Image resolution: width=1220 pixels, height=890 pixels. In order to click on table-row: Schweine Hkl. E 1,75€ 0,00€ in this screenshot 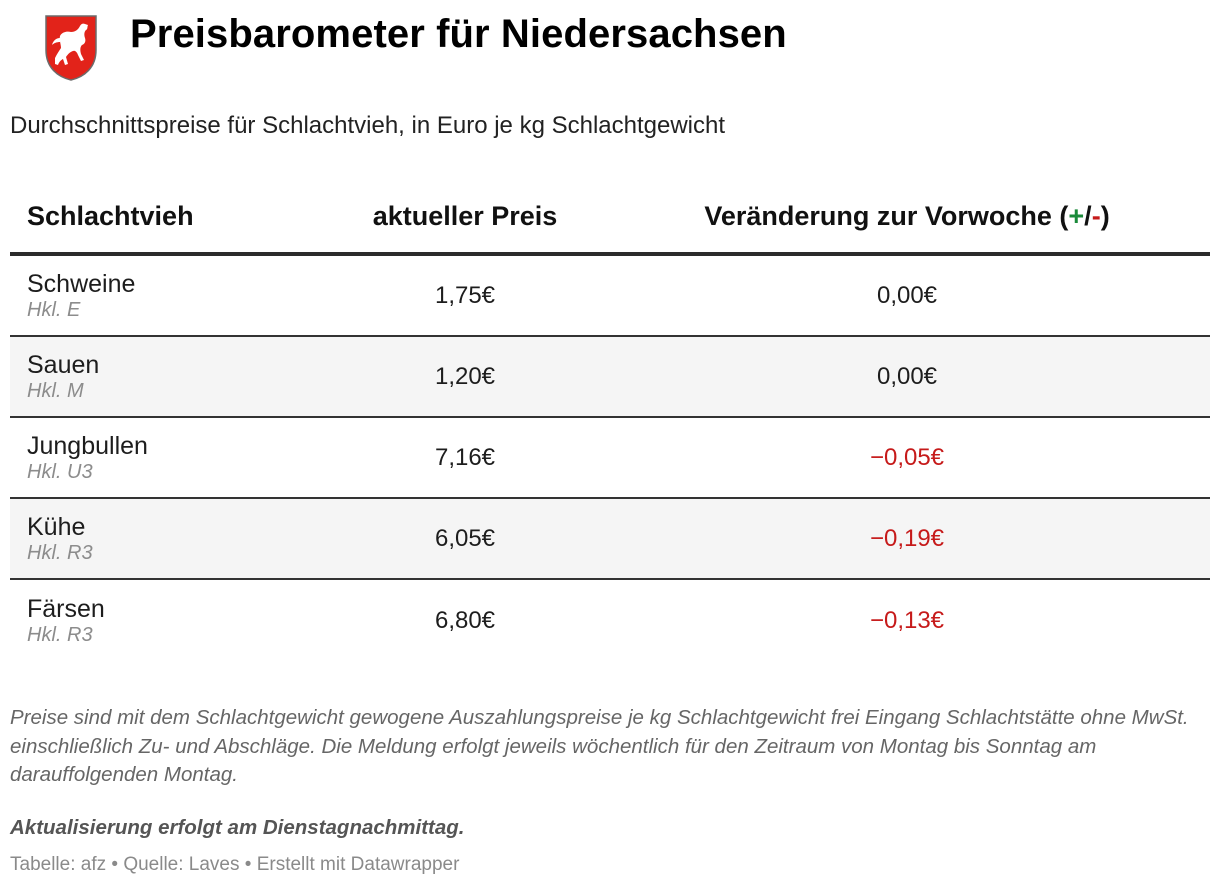, I will do `click(610, 296)`.